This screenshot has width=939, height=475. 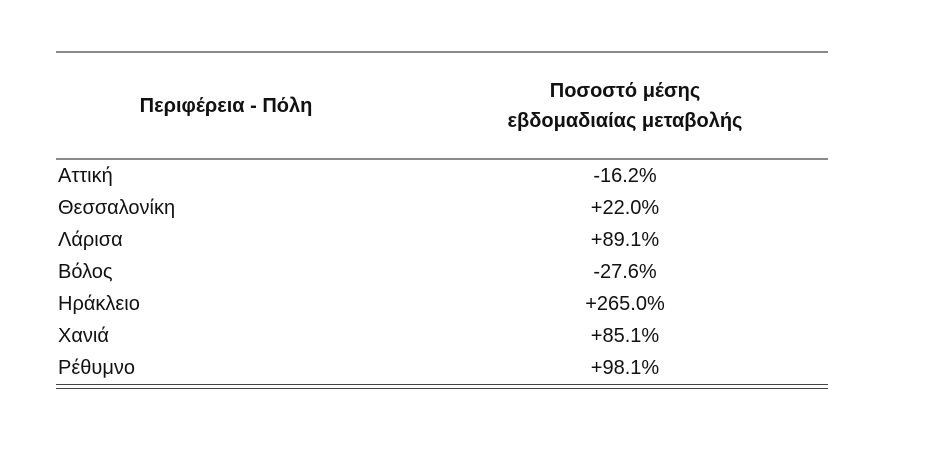 I want to click on city-cell: Χανιά, so click(x=83, y=335).